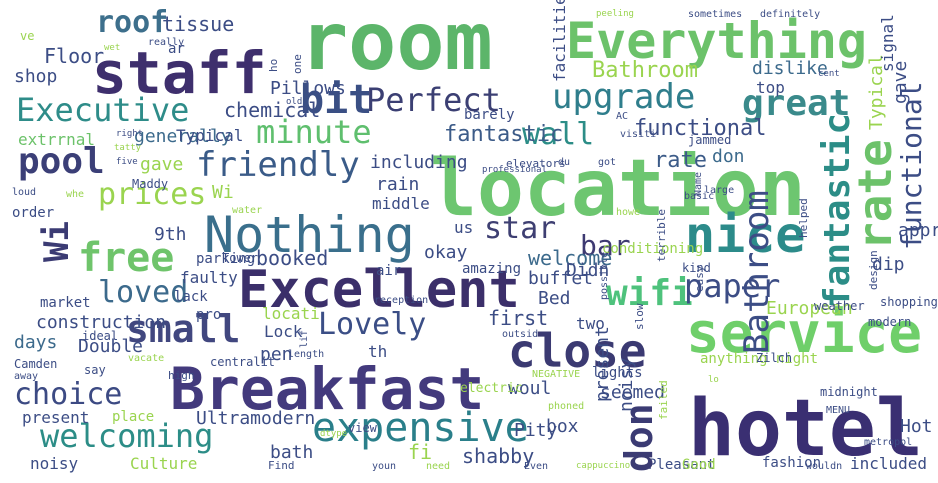 The width and height of the screenshot is (938, 483). What do you see at coordinates (132, 22) in the screenshot?
I see `word-roof: roof` at bounding box center [132, 22].